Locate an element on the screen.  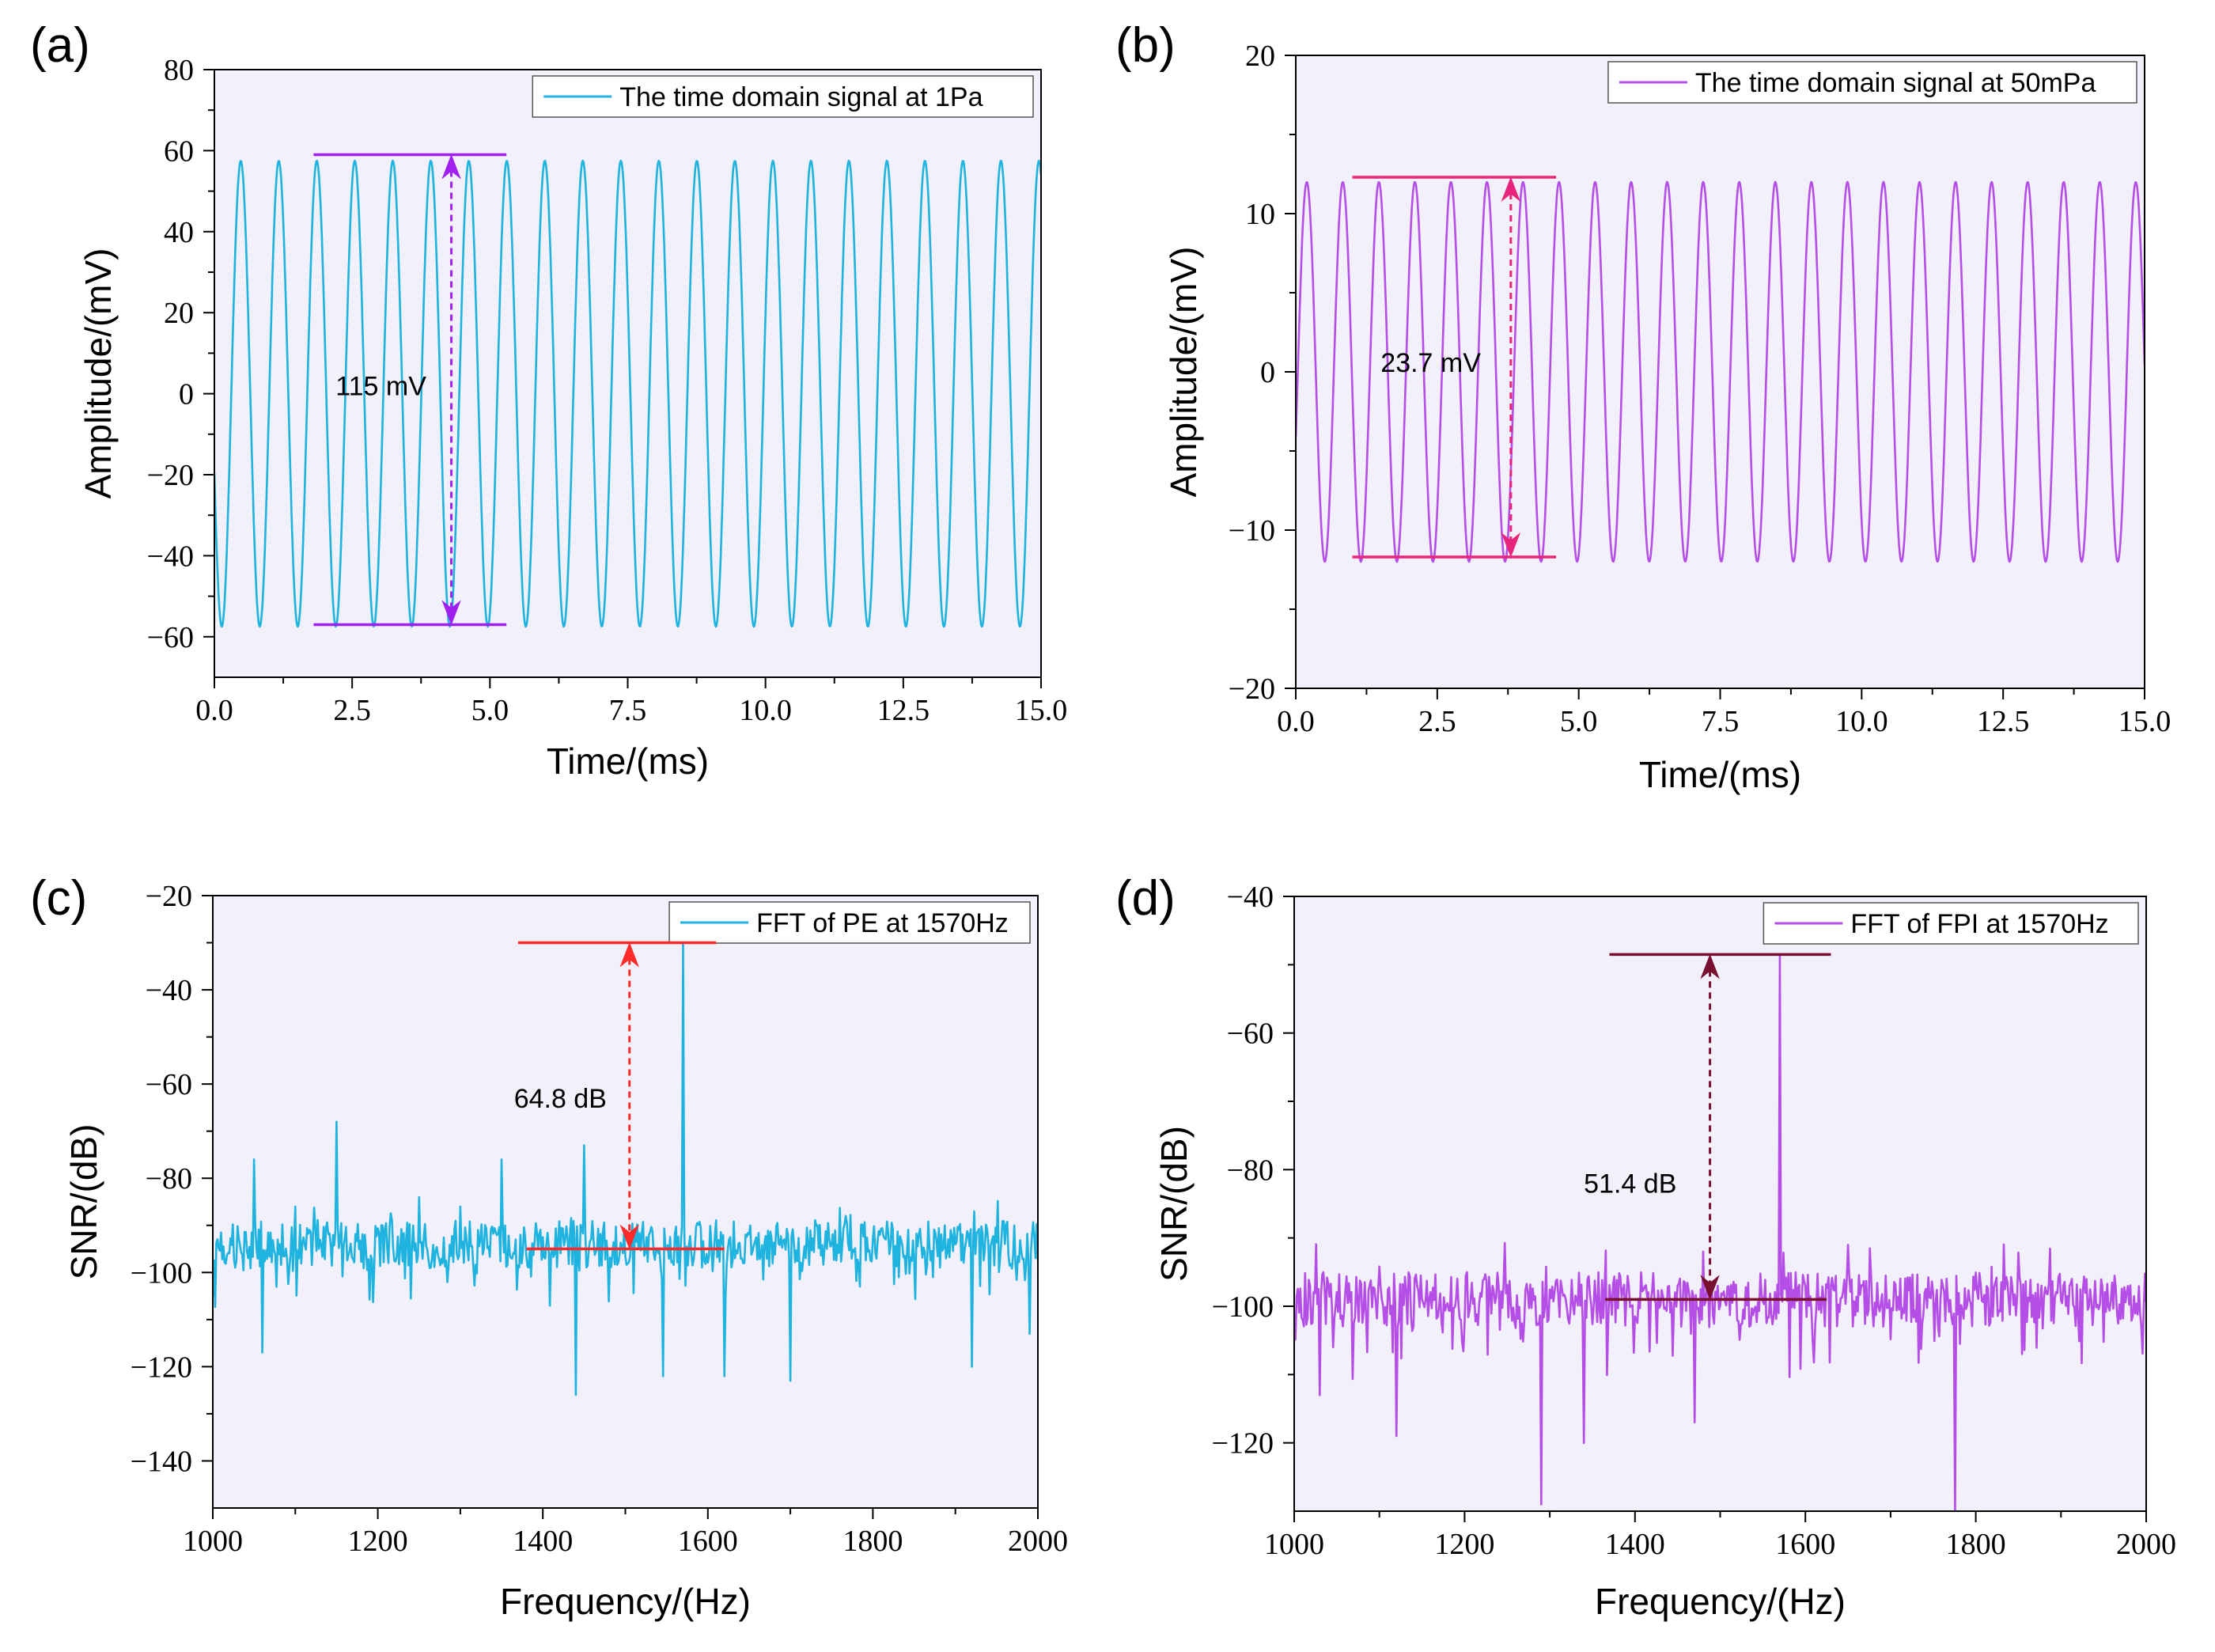
legend: FFT of FPI at 1570Hz is located at coordinates (1951, 924).